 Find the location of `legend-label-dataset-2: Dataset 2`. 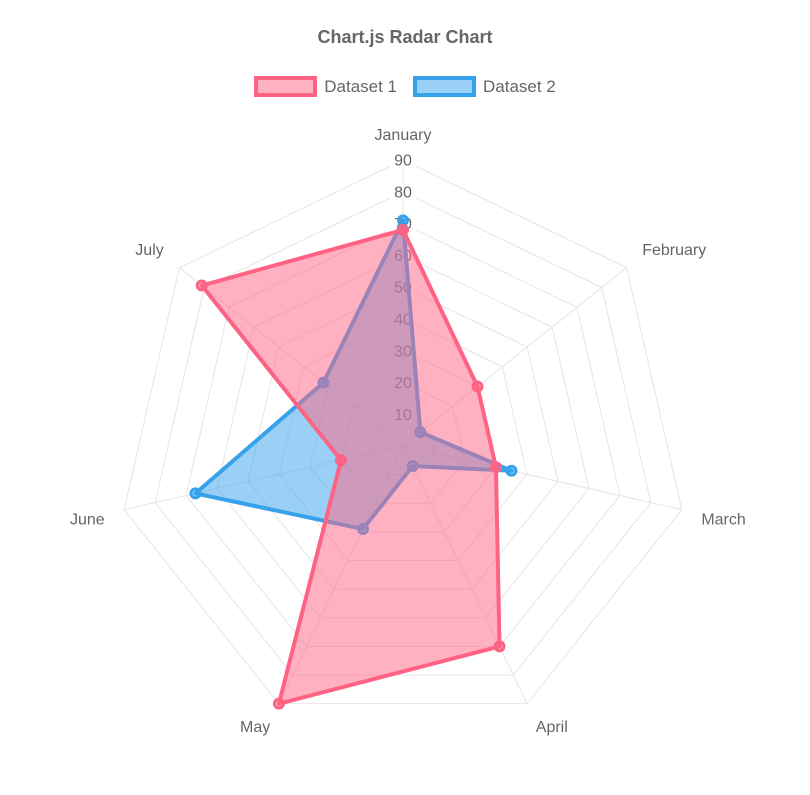

legend-label-dataset-2: Dataset 2 is located at coordinates (519, 86).